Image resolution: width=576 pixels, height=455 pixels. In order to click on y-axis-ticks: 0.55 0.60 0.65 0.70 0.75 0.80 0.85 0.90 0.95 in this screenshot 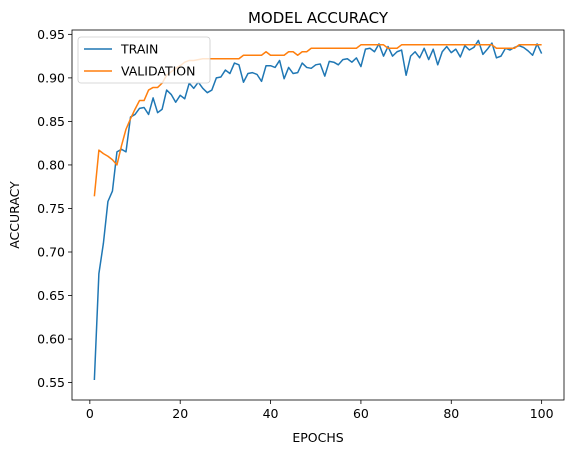, I will do `click(54, 208)`.